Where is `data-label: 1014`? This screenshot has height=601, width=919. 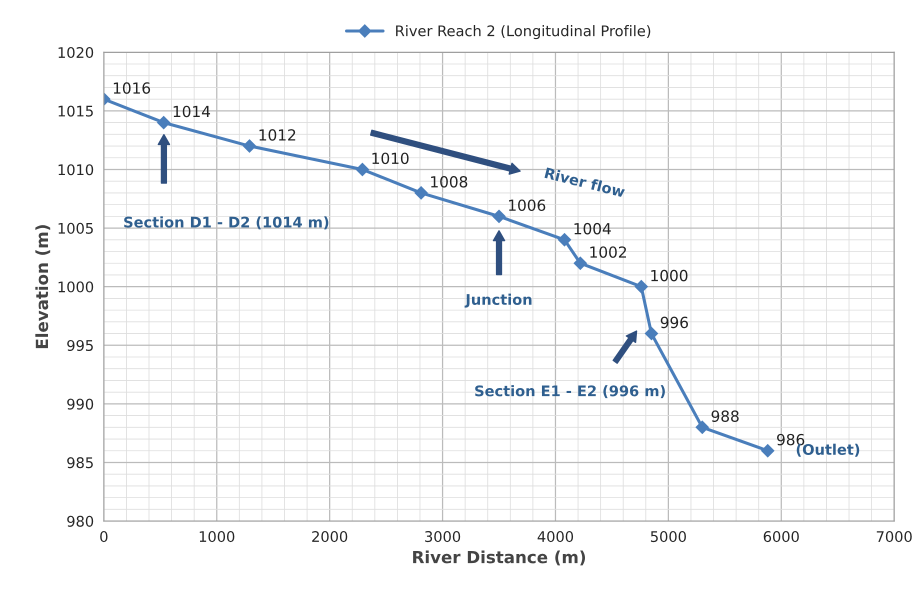
data-label: 1014 is located at coordinates (192, 112).